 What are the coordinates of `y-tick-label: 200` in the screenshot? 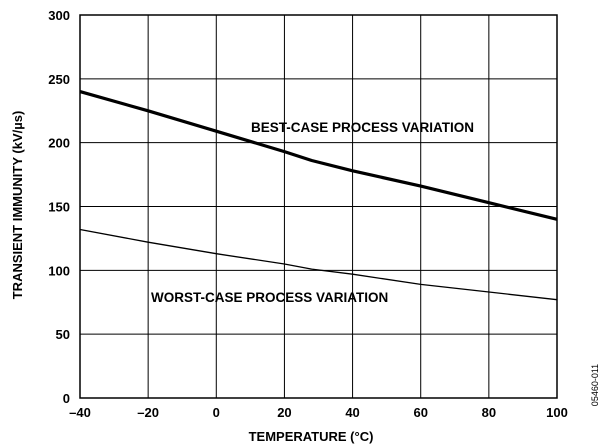 It's located at (59, 143).